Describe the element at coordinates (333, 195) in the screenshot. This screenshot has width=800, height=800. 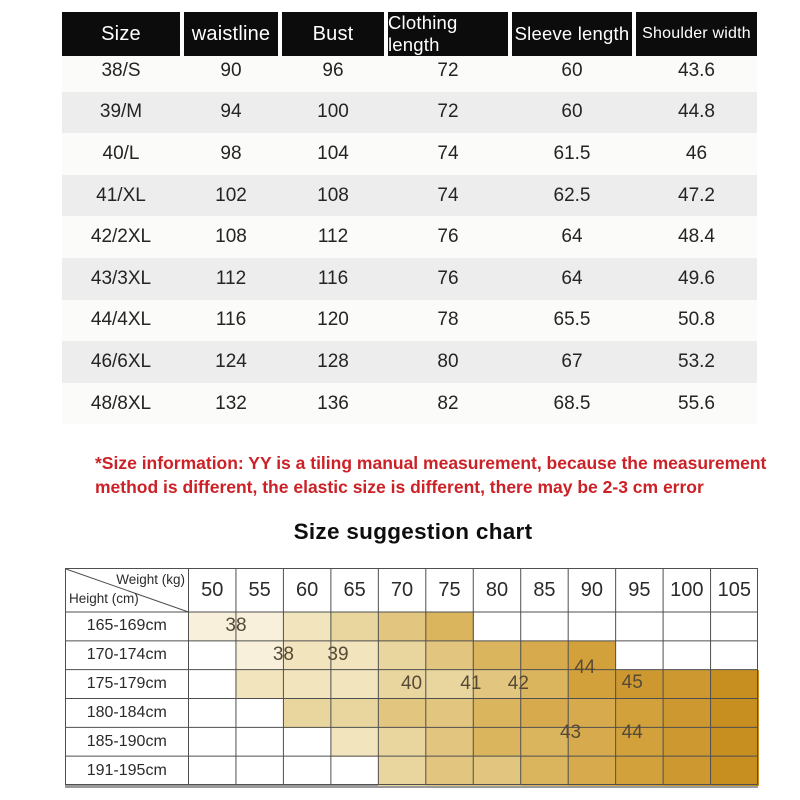
I see `measurement-cell: 108` at that location.